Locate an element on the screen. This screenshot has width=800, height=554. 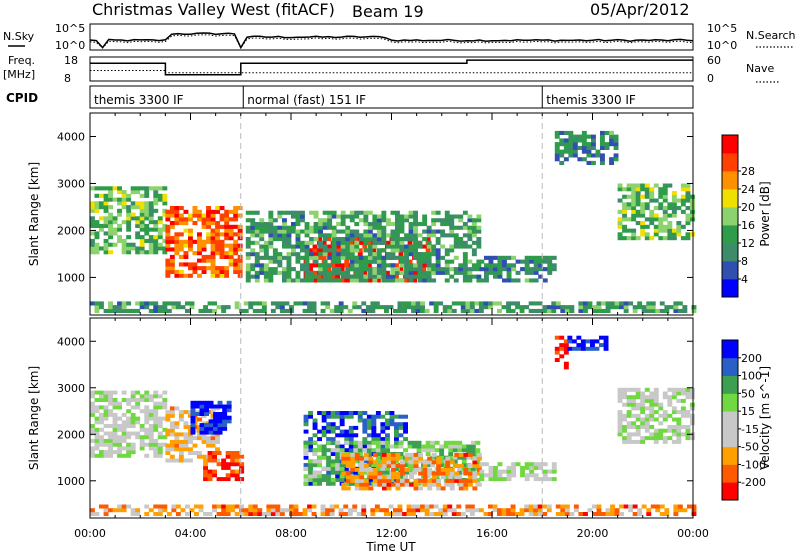
nave-tick-top: 60 is located at coordinates (714, 60).